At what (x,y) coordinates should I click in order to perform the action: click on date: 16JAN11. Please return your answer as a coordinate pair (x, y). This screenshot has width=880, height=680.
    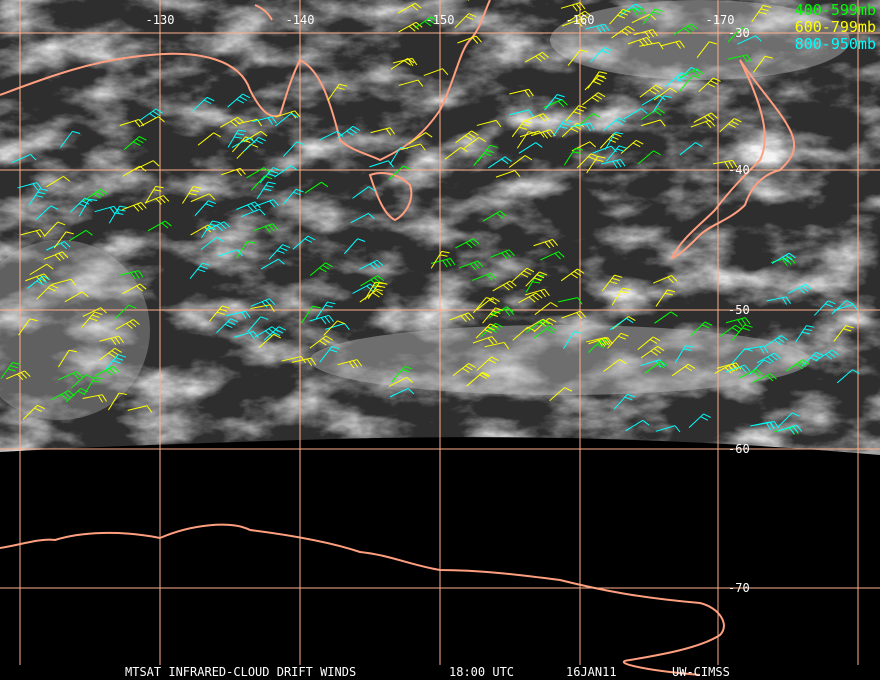
    Looking at the image, I should click on (591, 672).